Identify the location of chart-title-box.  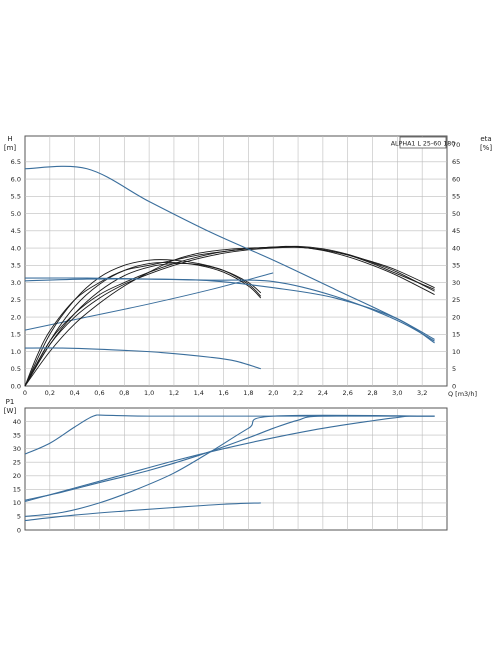
(423, 142).